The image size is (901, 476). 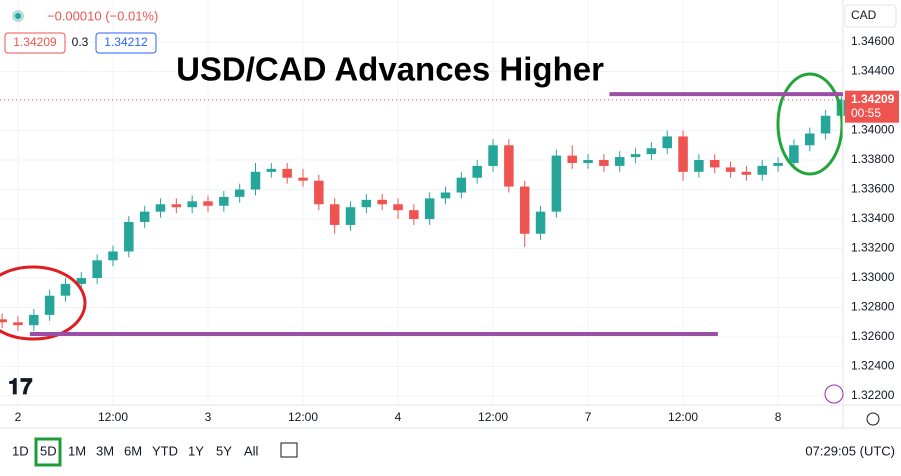 I want to click on y-tick-label: 1.33000, so click(x=873, y=277).